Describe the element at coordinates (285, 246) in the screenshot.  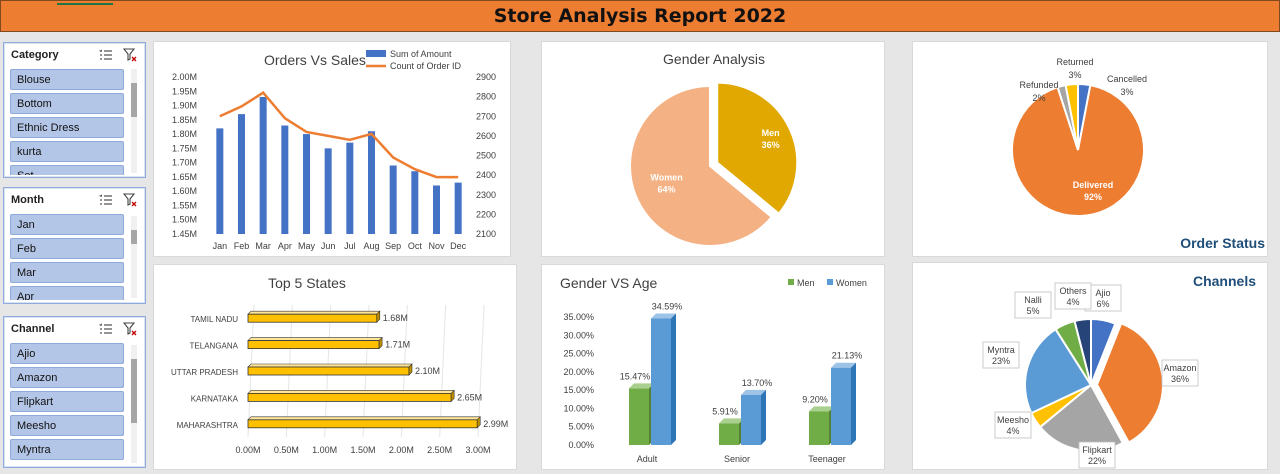
I see `x-tick: Apr` at that location.